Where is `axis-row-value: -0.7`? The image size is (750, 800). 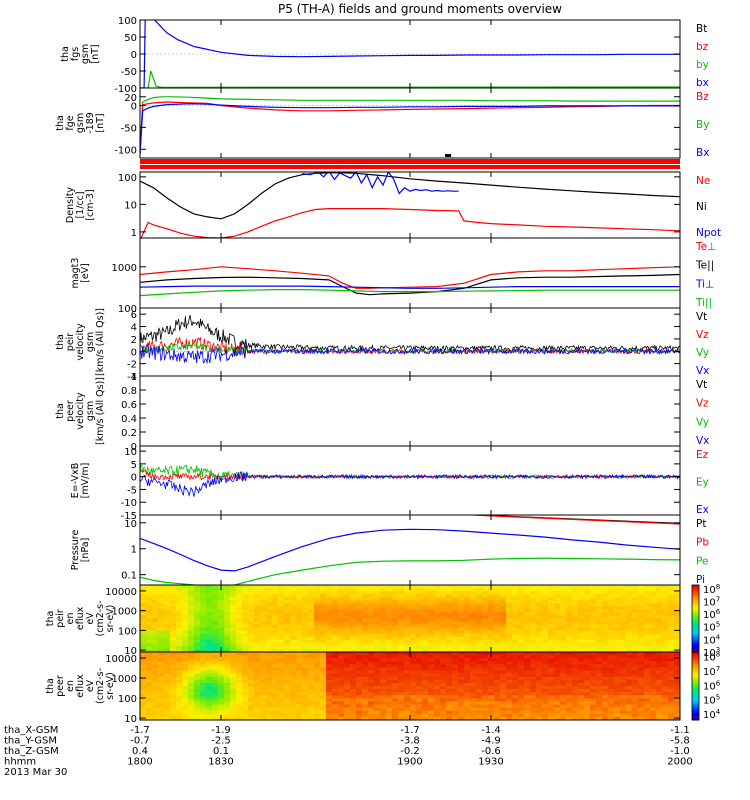
axis-row-value: -0.7 is located at coordinates (140, 741).